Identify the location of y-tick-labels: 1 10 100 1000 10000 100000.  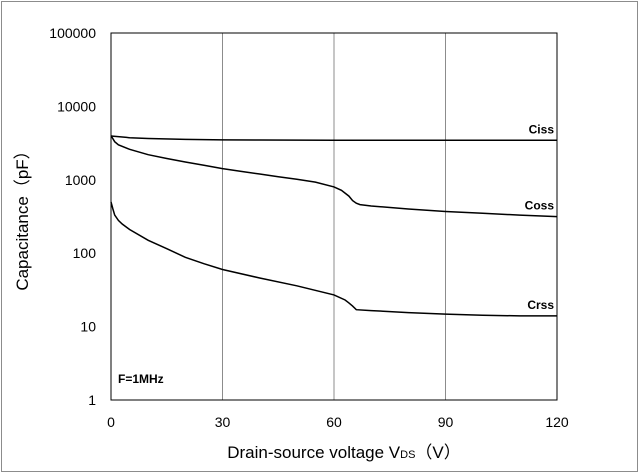
(72, 216).